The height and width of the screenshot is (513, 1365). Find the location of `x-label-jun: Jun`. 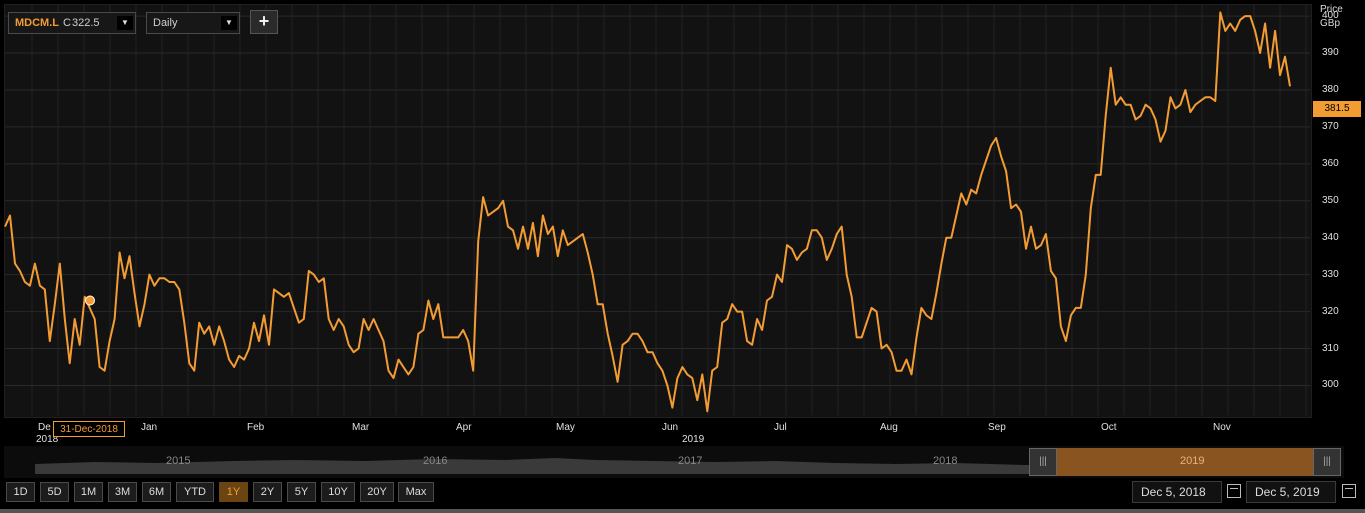

x-label-jun: Jun is located at coordinates (670, 427).